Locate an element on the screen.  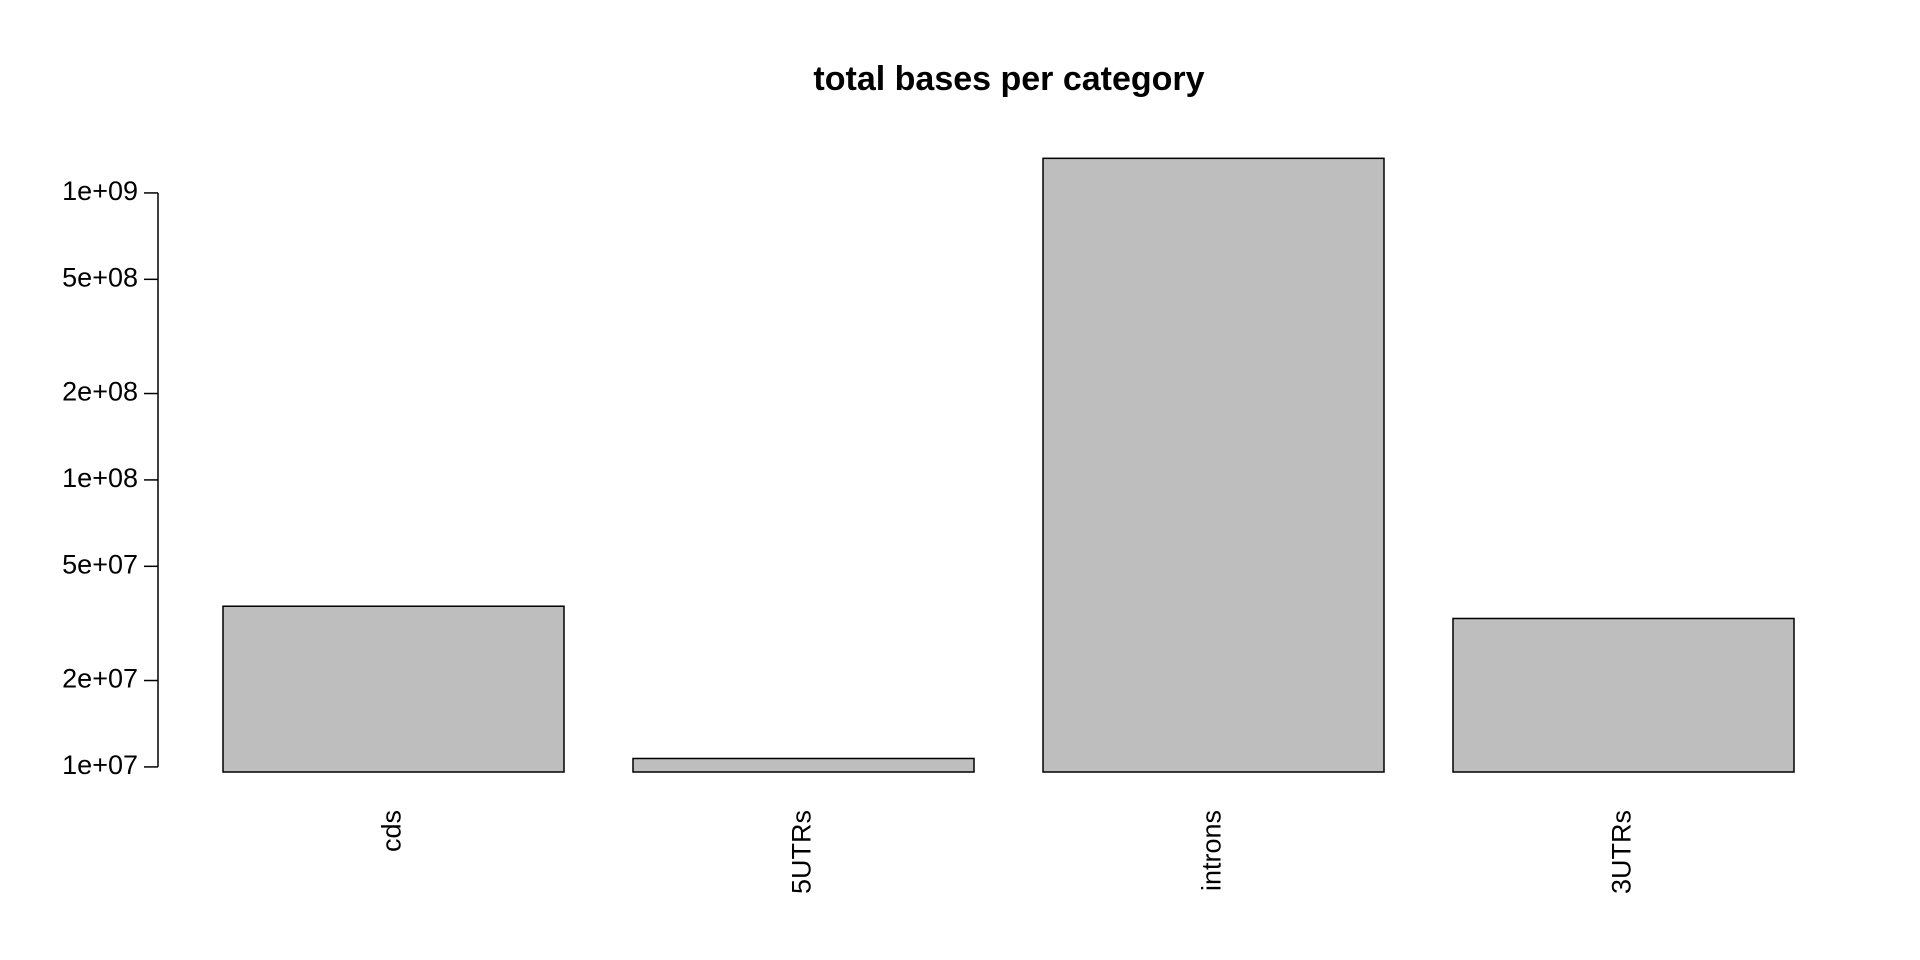
x-tick-label: introns is located at coordinates (1212, 850).